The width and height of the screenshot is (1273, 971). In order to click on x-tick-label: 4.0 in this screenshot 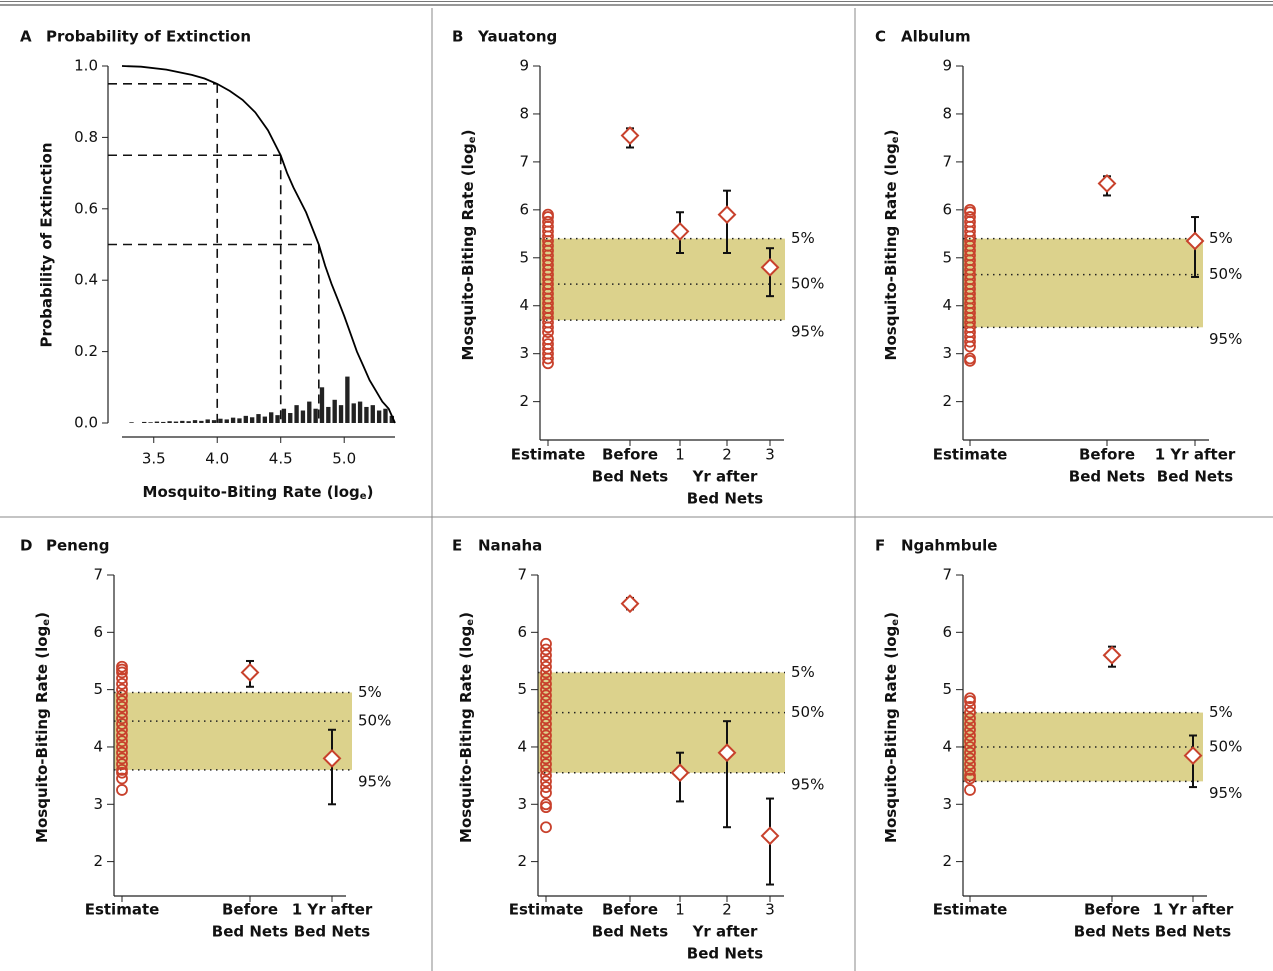, I will do `click(217, 459)`.